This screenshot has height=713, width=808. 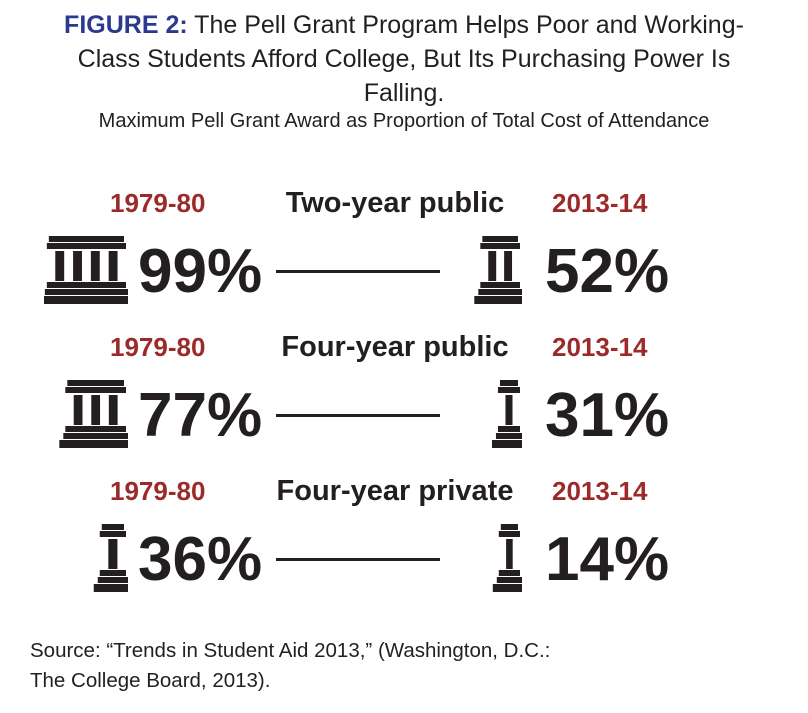 I want to click on value-start: 77%, so click(x=200, y=415).